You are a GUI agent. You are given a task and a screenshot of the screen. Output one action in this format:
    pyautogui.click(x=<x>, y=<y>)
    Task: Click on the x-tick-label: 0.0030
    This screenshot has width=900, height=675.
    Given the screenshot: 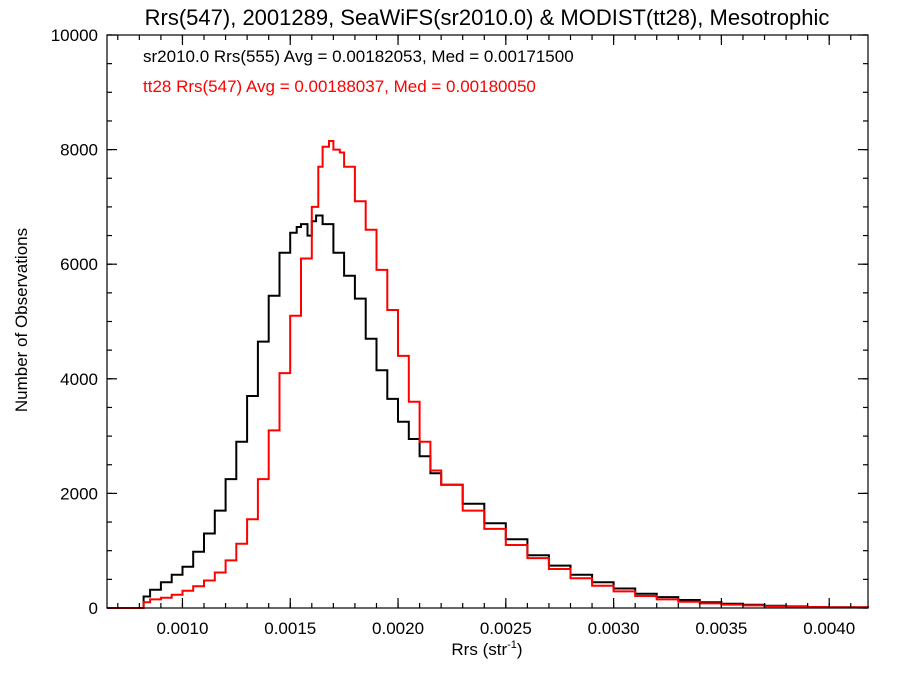 What is the action you would take?
    pyautogui.click(x=614, y=628)
    